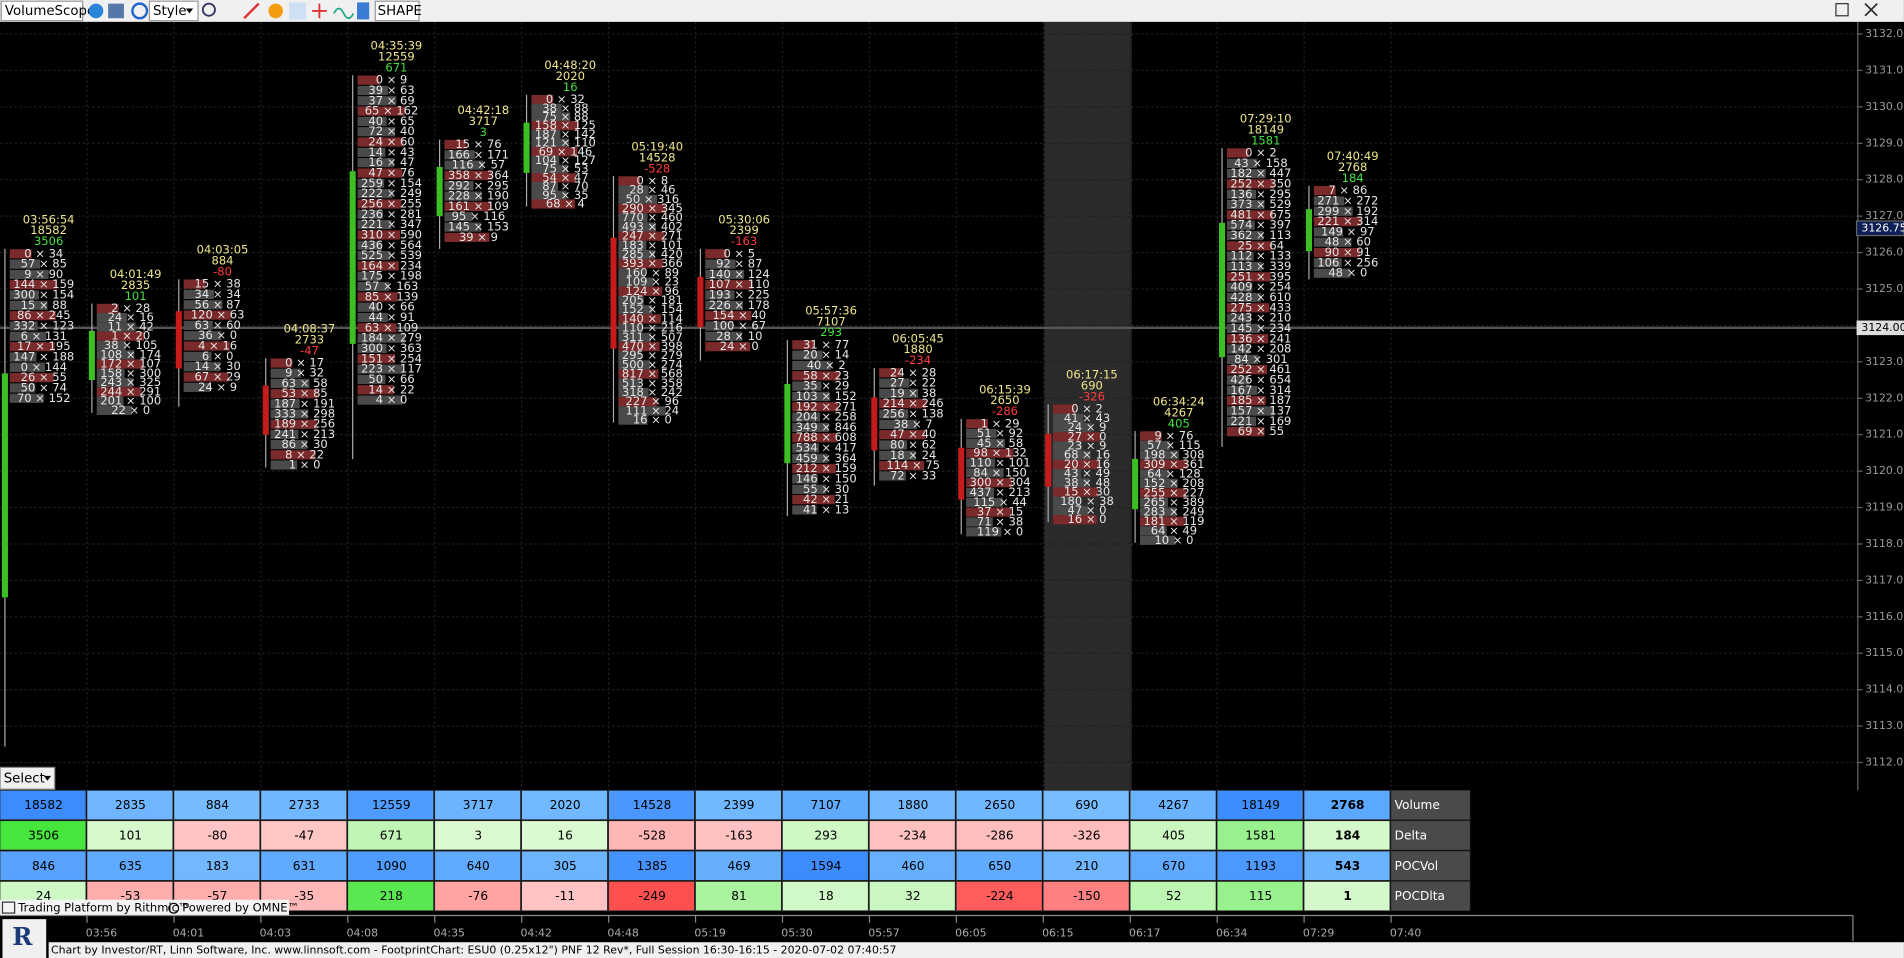 This screenshot has width=1904, height=958. What do you see at coordinates (44, 336) in the screenshot?
I see `cell: 6 × 131` at bounding box center [44, 336].